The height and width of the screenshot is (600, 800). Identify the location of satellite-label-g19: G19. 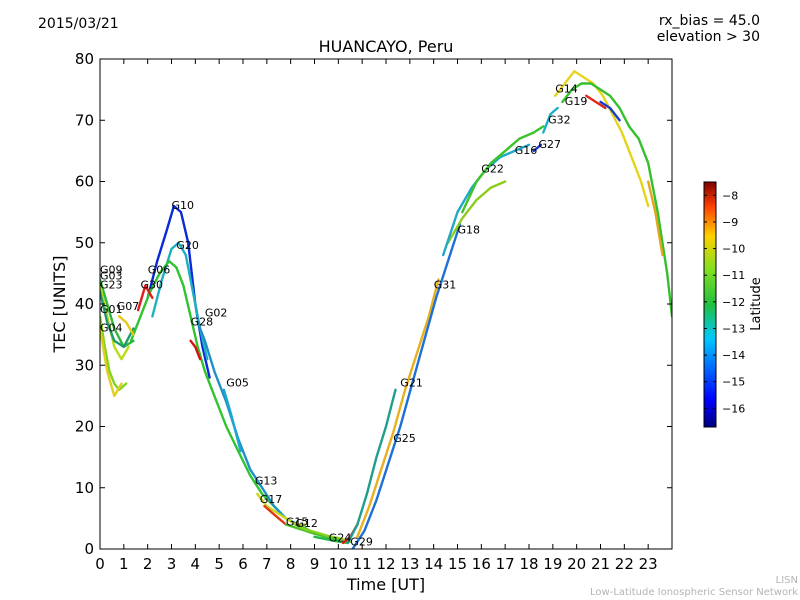
(576, 101).